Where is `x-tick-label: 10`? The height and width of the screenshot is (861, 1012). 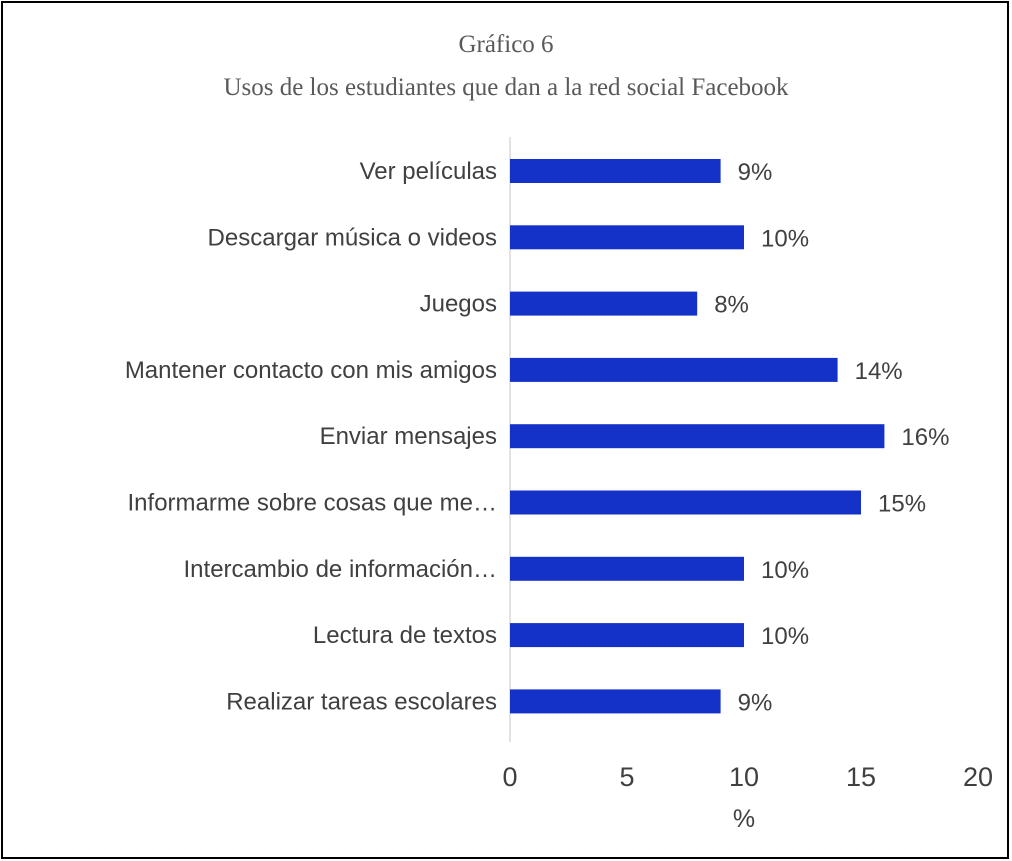
x-tick-label: 10 is located at coordinates (744, 777).